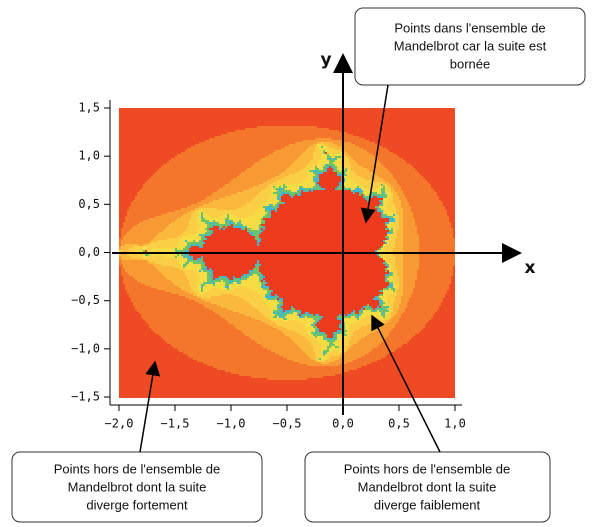 Image resolution: width=596 pixels, height=527 pixels. Describe the element at coordinates (85, 348) in the screenshot. I see `y-tick-label: −1,0` at that location.